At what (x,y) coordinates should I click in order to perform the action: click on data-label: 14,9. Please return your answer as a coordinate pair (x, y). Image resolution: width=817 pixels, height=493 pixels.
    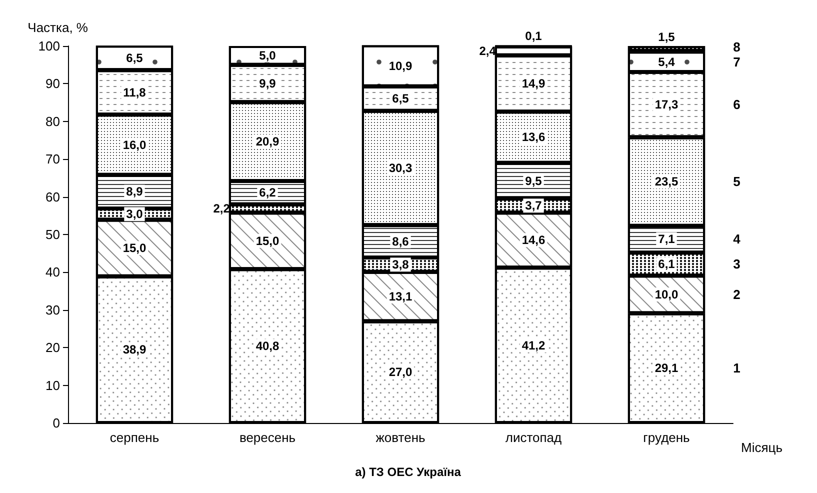
    Looking at the image, I should click on (534, 83).